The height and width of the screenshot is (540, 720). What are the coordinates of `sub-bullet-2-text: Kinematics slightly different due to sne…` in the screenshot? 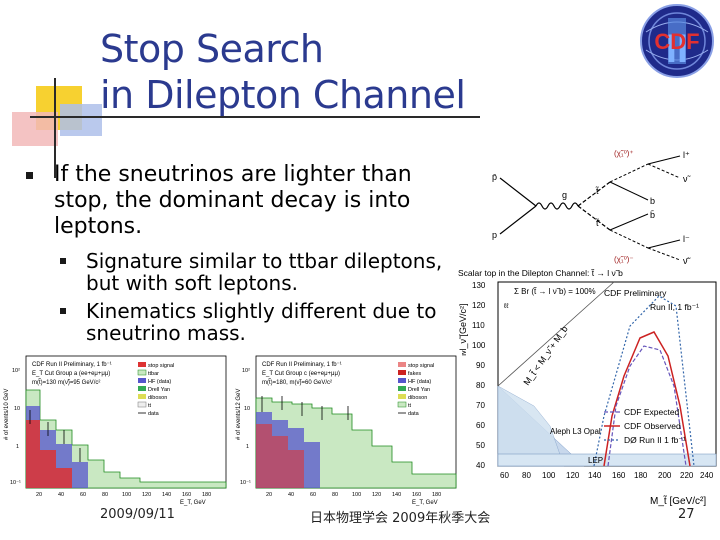 It's located at (261, 322).